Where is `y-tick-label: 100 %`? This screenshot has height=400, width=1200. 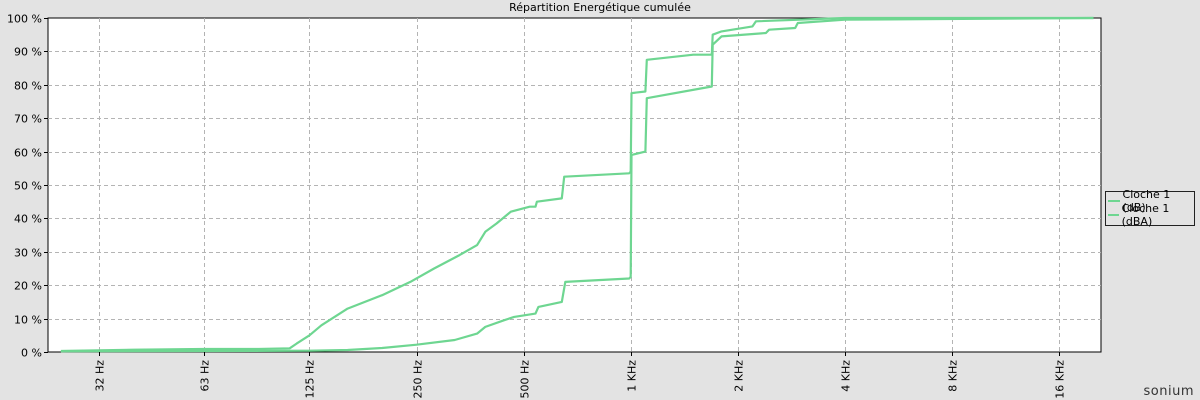
y-tick-label: 100 % is located at coordinates (24, 19).